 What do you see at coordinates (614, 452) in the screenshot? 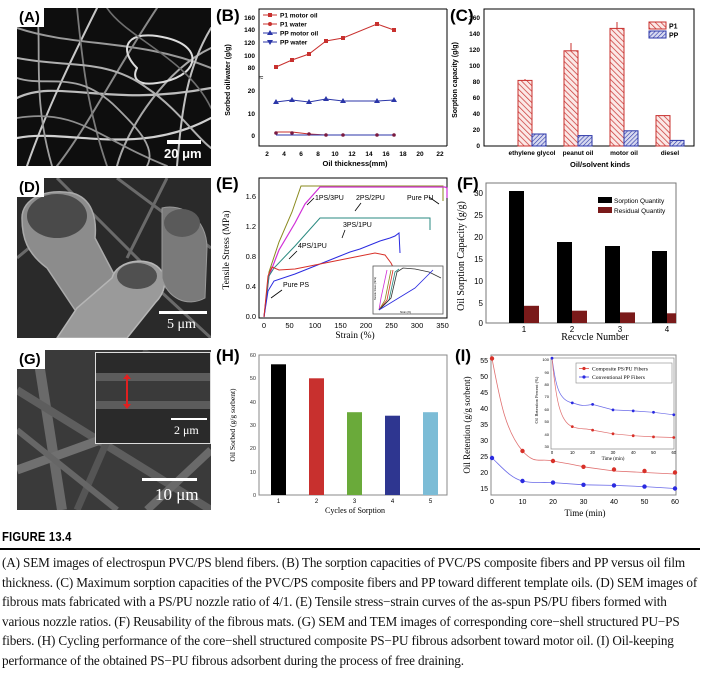
I see `inset-x-ticks-i: 0 10 20 30 40 50 60` at bounding box center [614, 452].